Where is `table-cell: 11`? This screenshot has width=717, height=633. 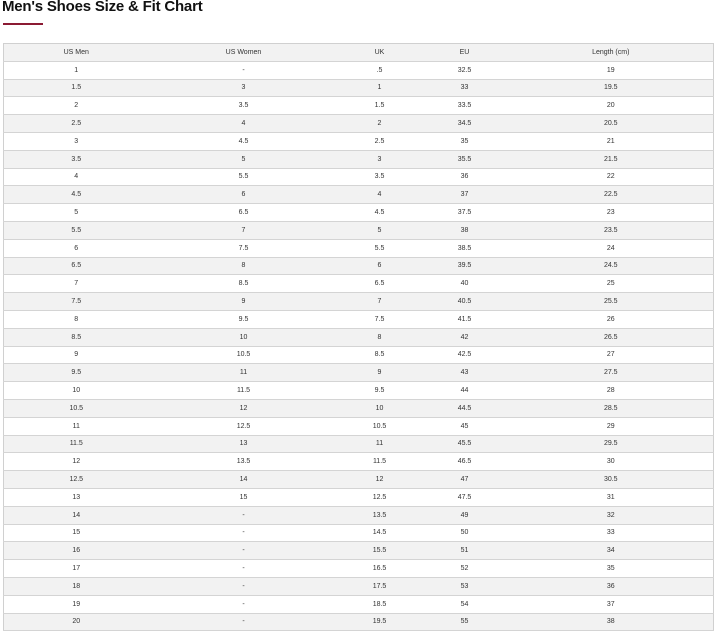
table-cell: 11 is located at coordinates (76, 426).